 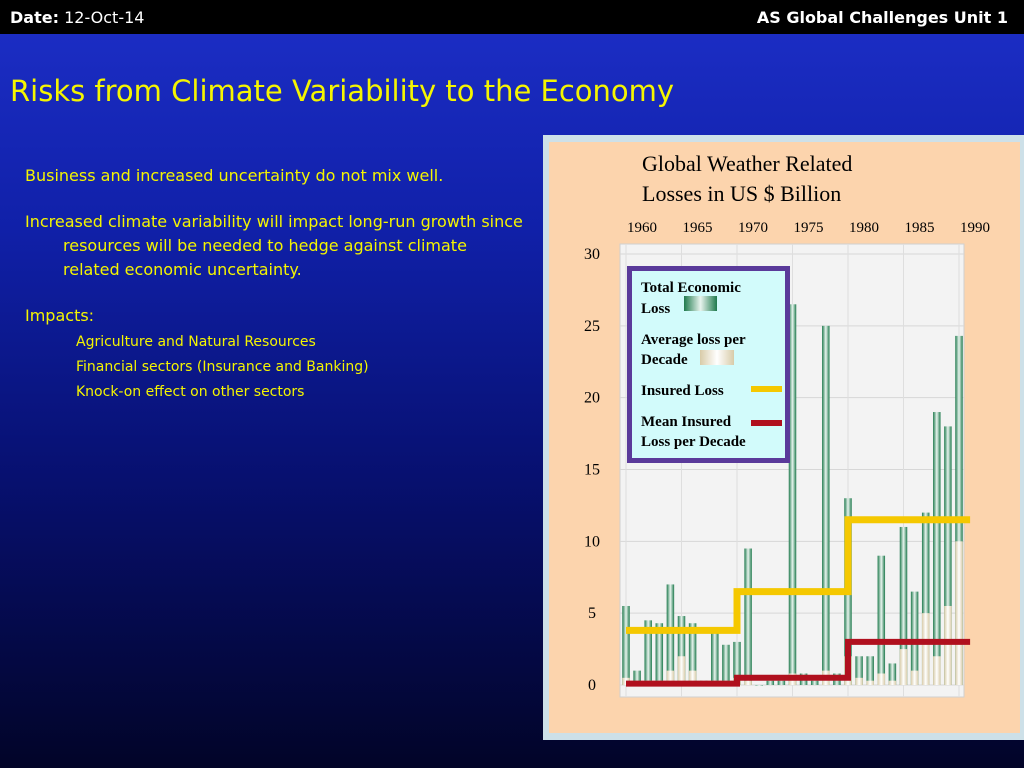 I want to click on y-tick-label: 15, so click(x=592, y=470).